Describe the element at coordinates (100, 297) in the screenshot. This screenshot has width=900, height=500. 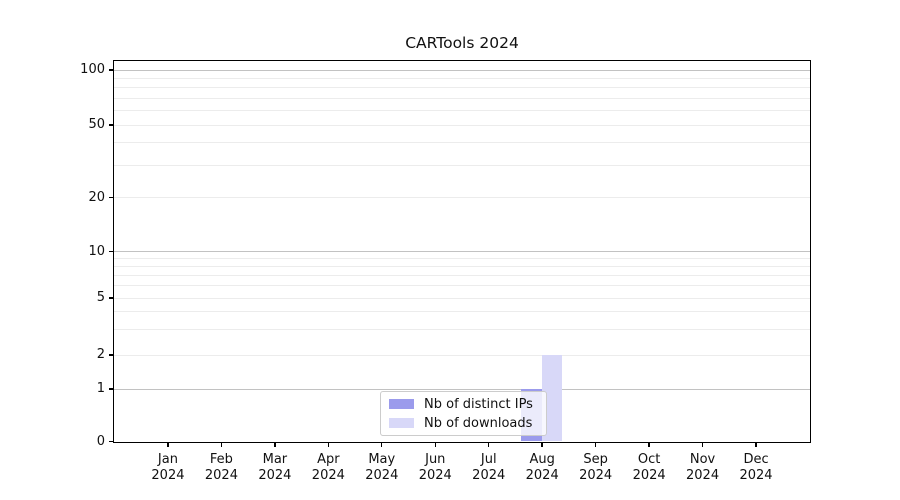
I see `y-tick-label: 5` at that location.